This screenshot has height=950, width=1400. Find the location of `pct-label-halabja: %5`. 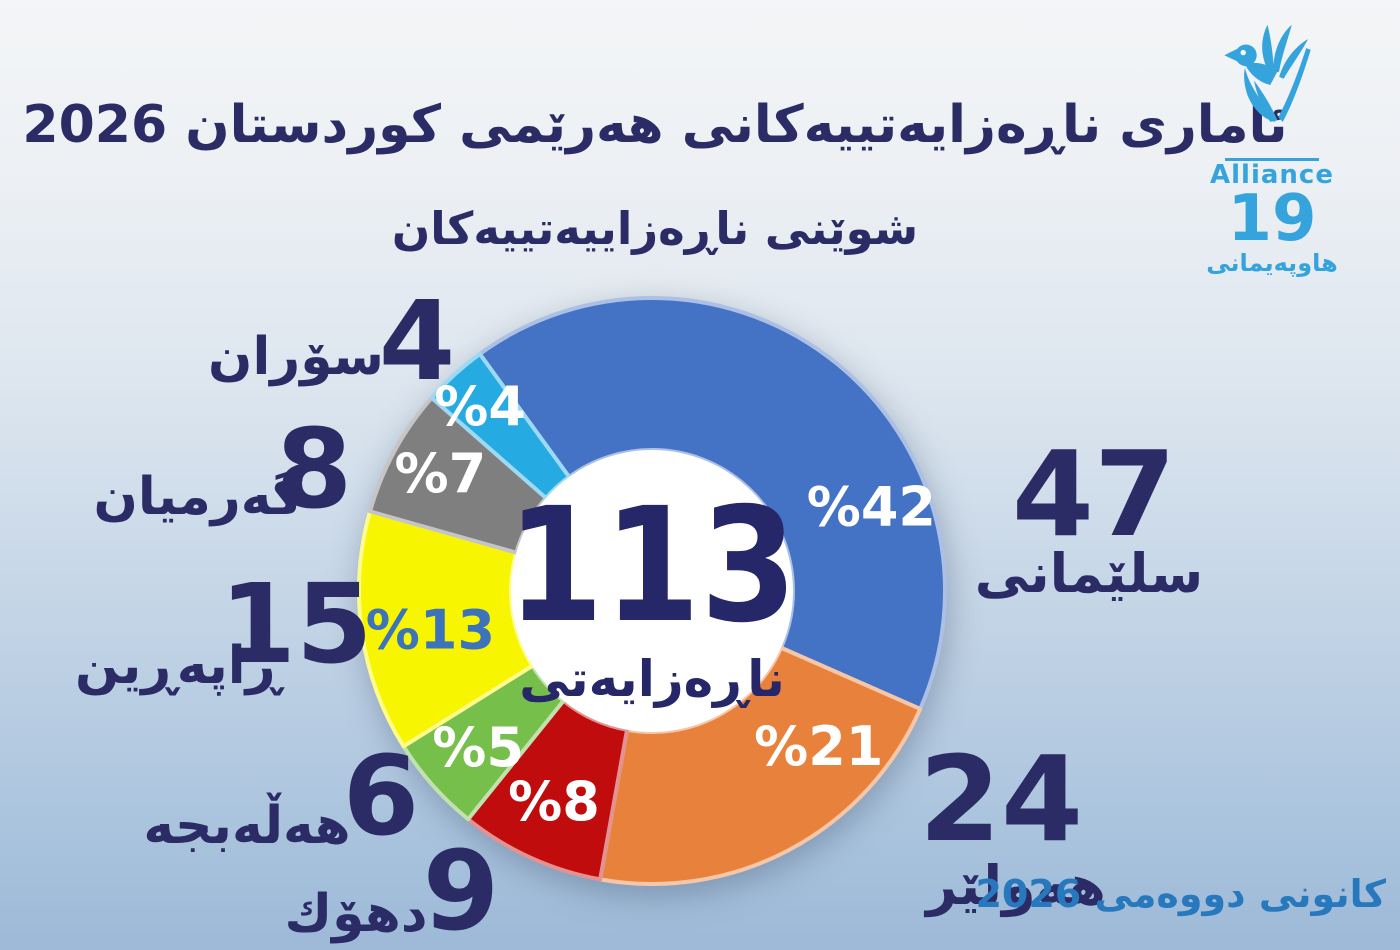

pct-label-halabja: %5 is located at coordinates (478, 747).